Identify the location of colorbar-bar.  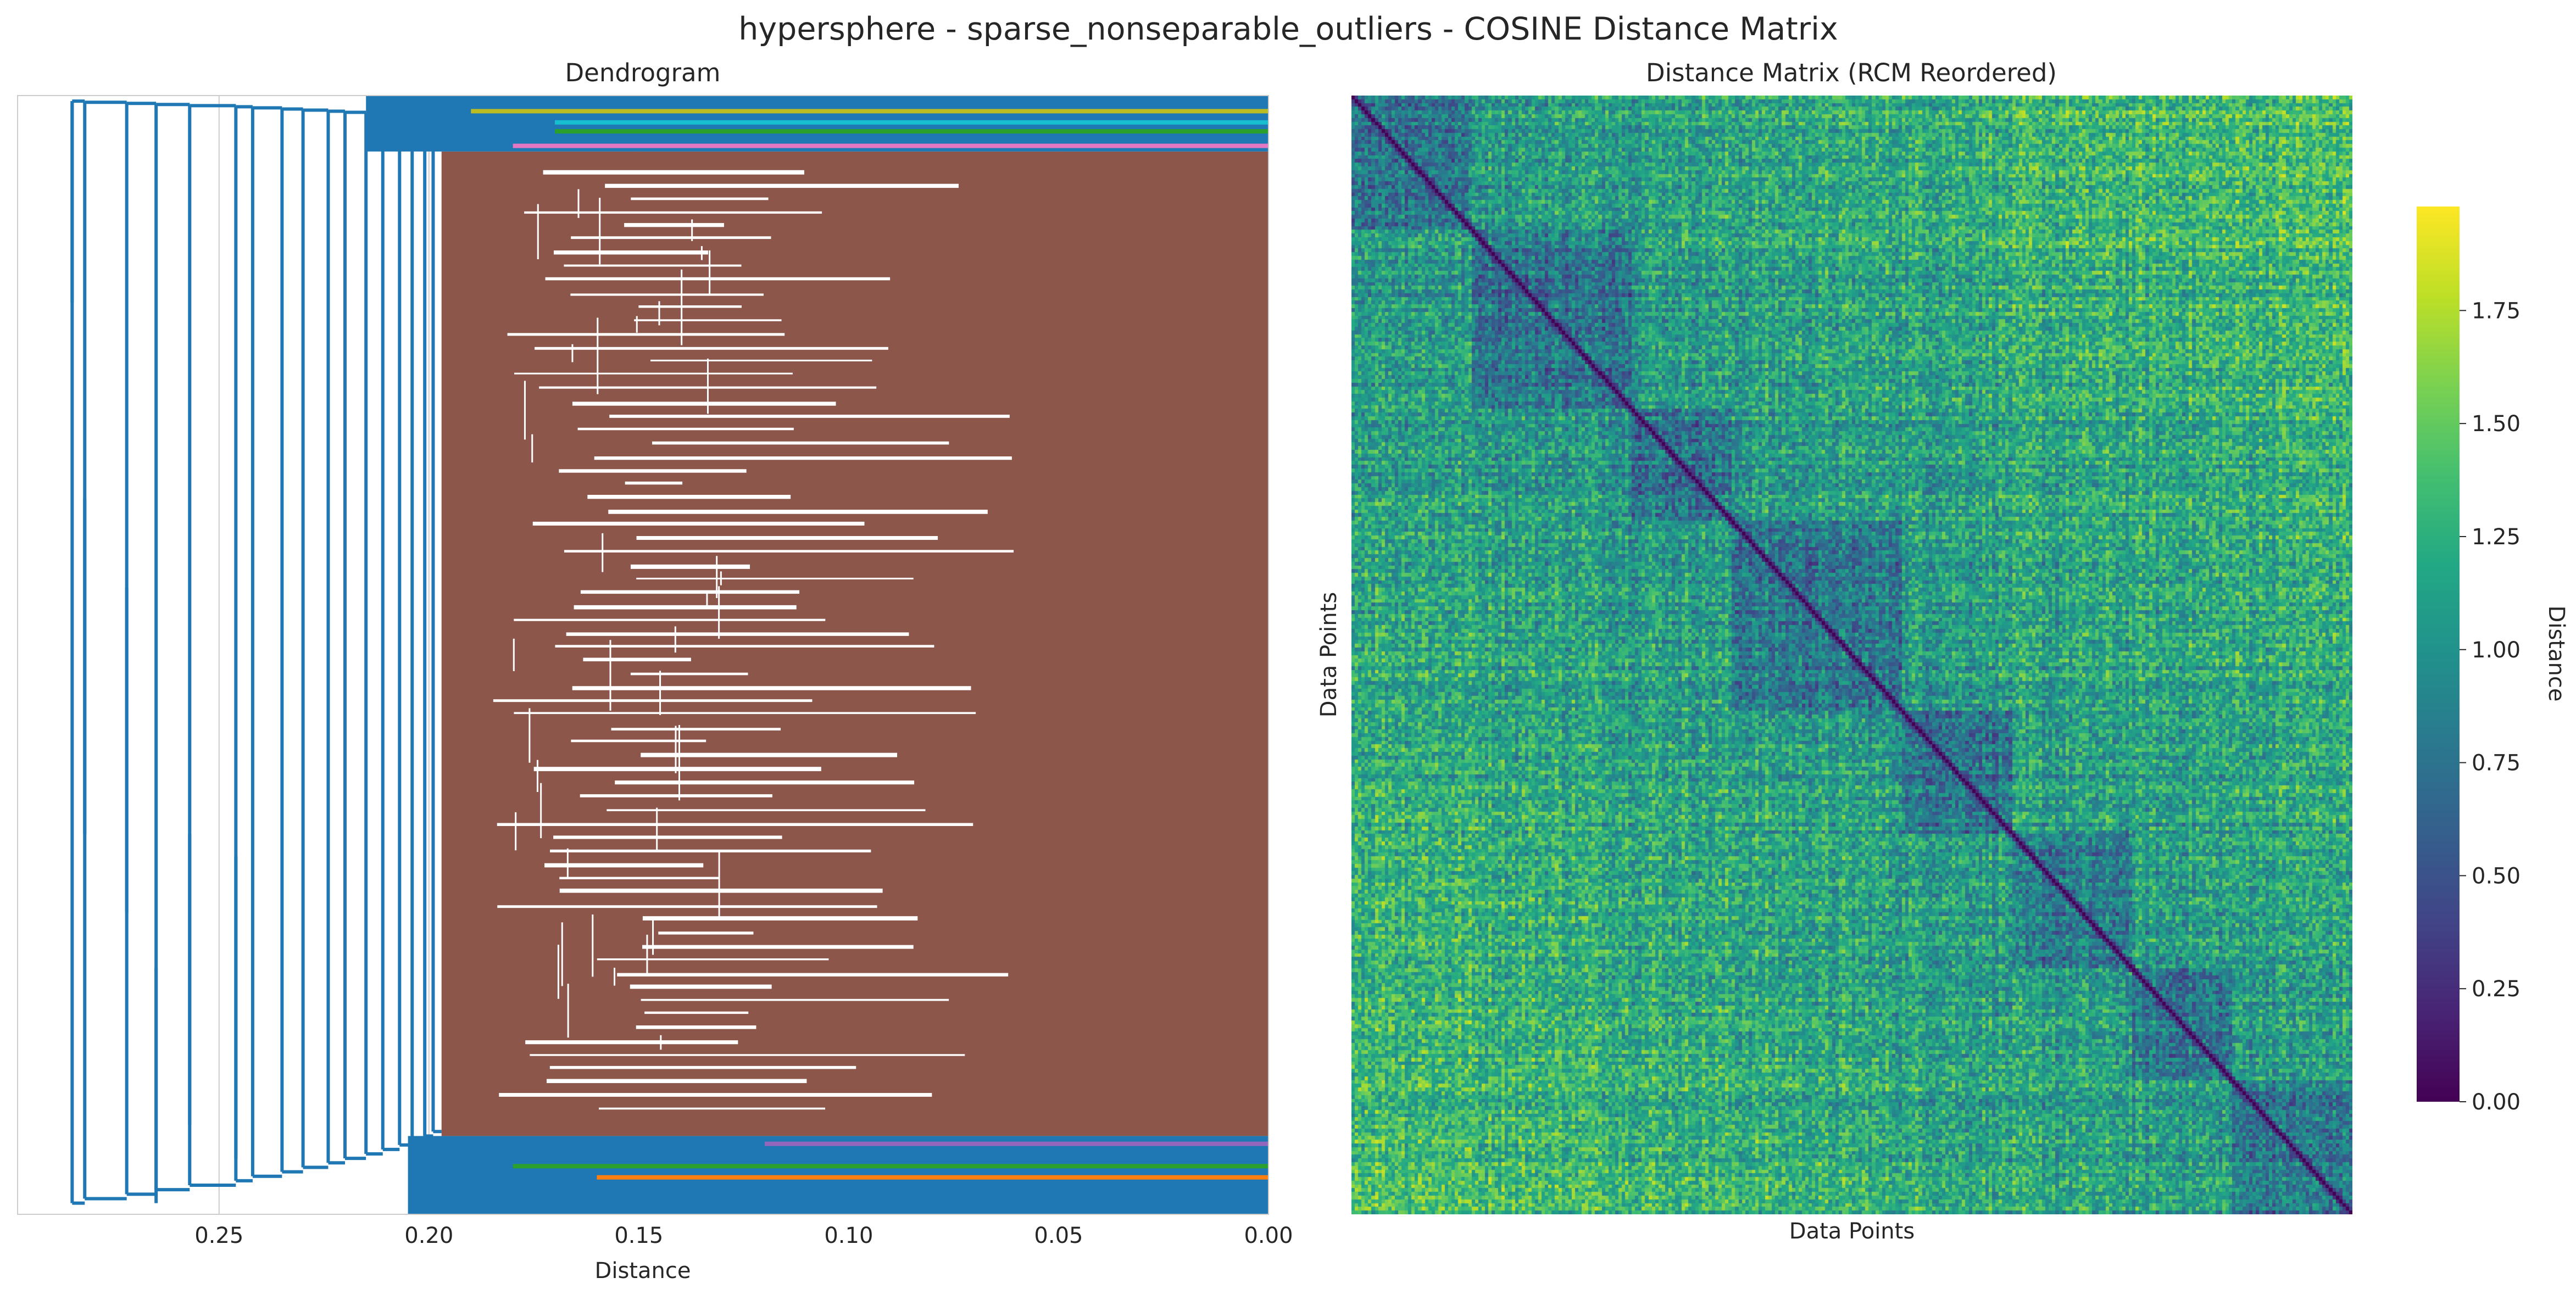
(2439, 654).